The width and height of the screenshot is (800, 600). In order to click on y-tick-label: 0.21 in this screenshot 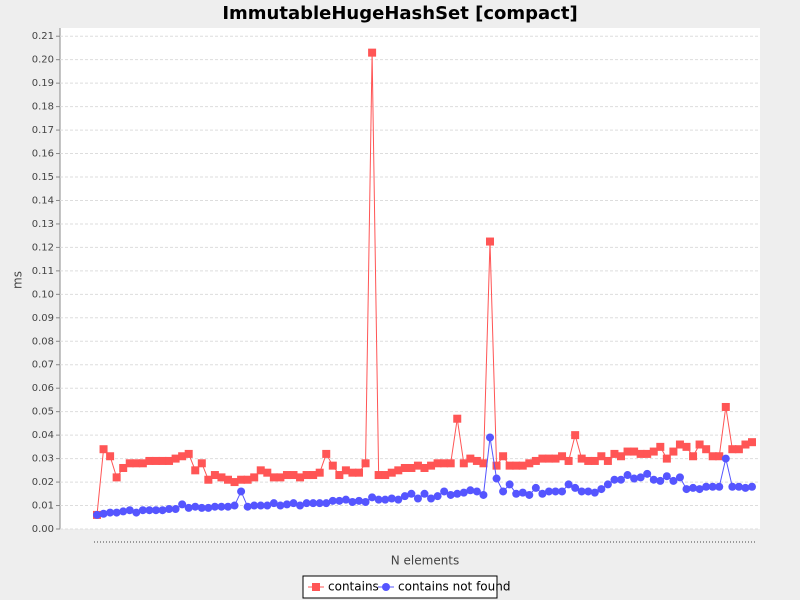, I will do `click(43, 36)`.